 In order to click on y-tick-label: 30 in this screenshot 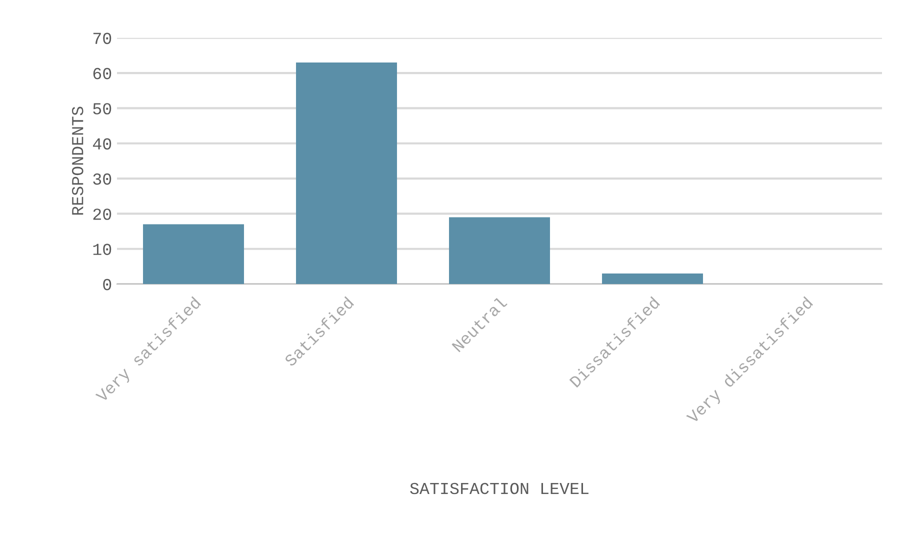, I will do `click(102, 179)`.